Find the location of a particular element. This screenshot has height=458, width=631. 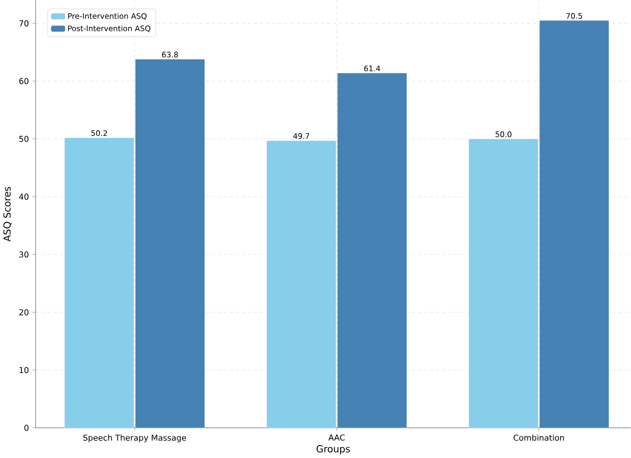

x-tick-label: Combination is located at coordinates (539, 437).